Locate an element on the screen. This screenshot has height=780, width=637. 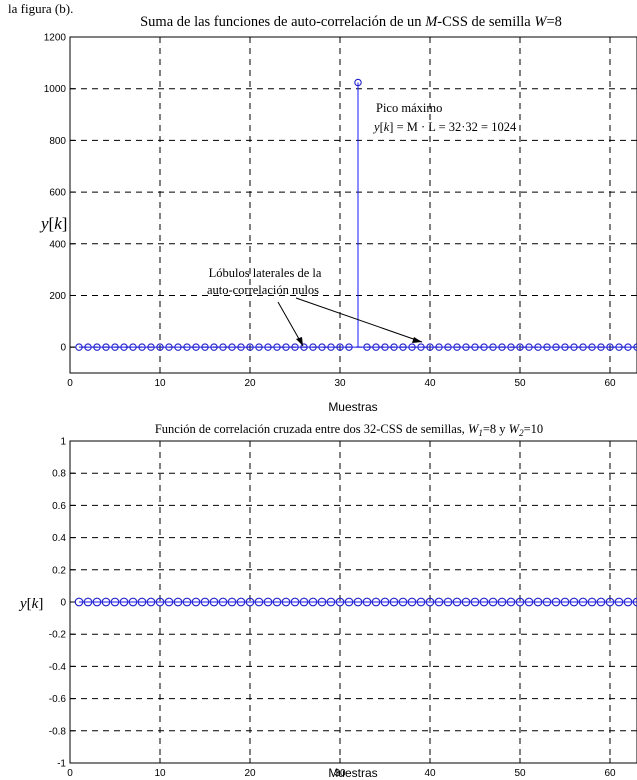
y-tick-label: -0.4 is located at coordinates (58, 667).